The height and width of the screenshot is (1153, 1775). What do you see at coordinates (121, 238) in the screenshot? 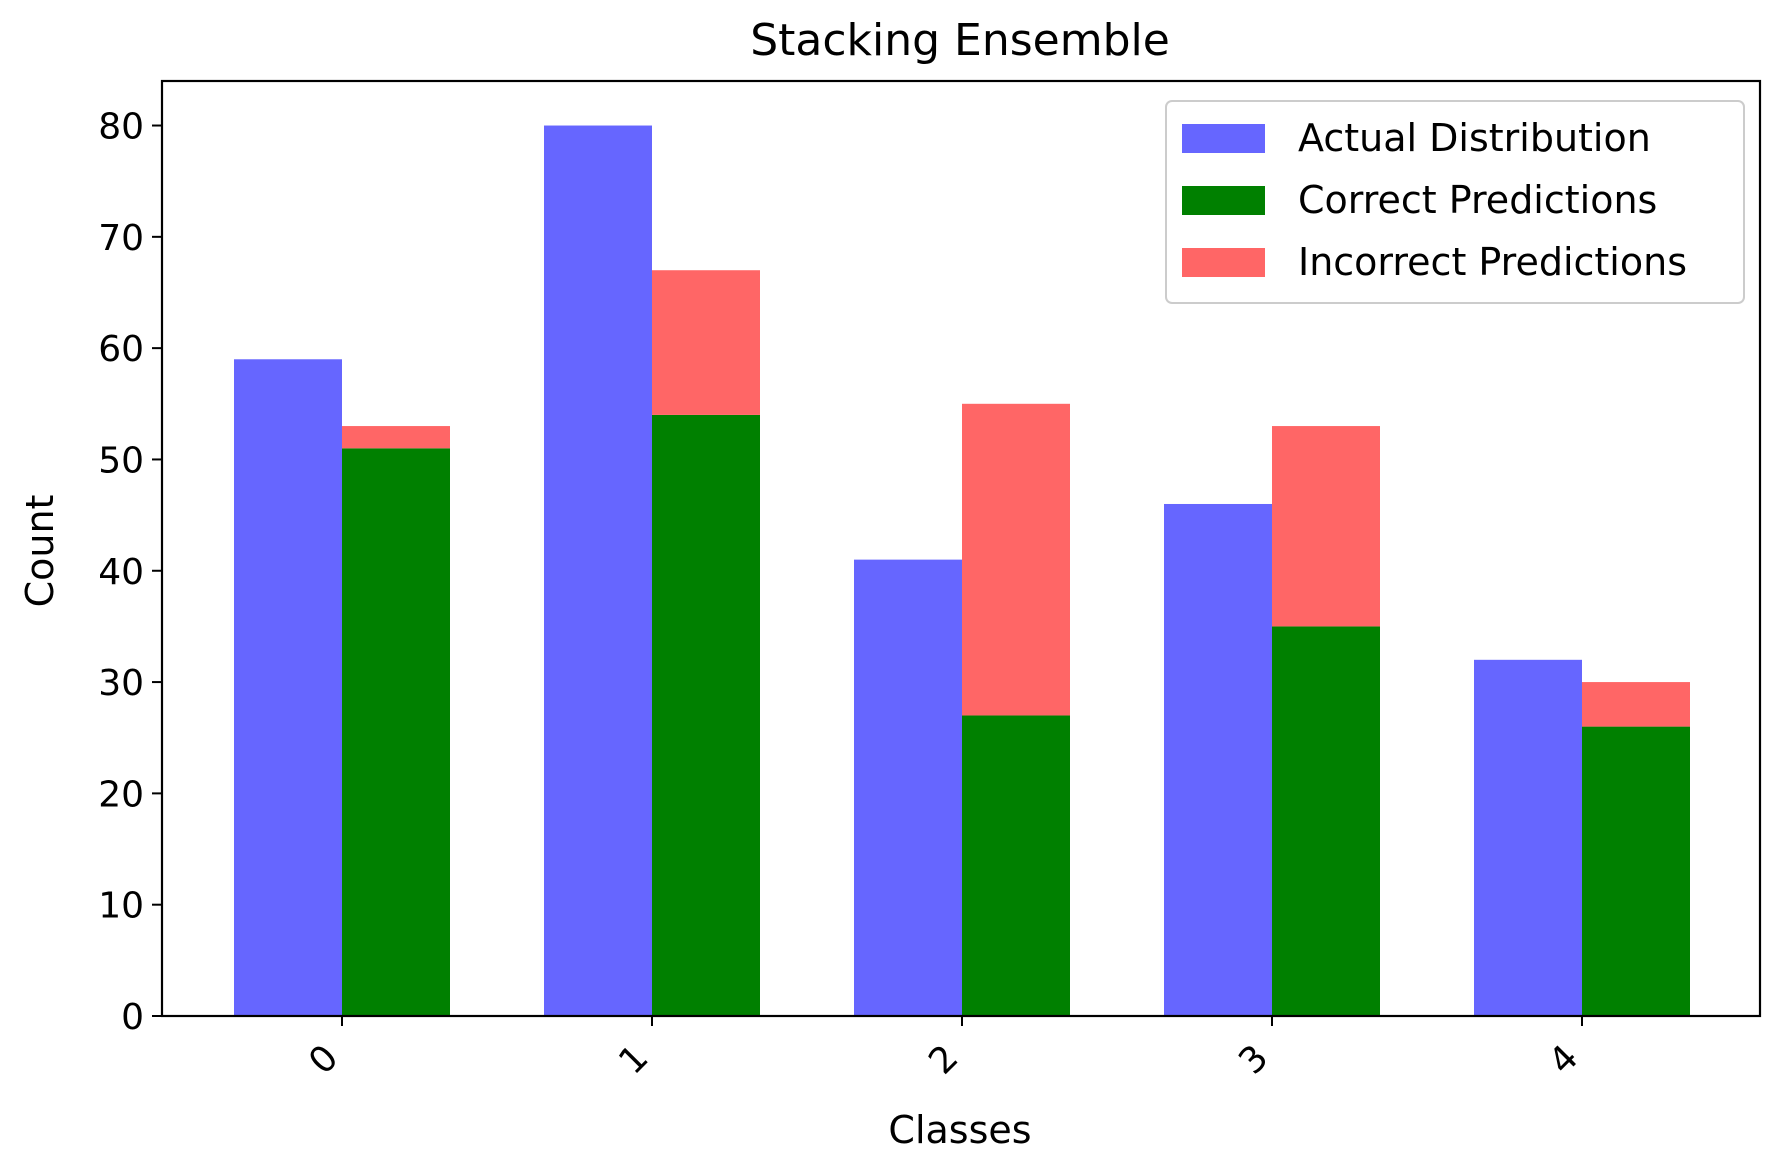
I see `y-tick-label: 70` at bounding box center [121, 238].